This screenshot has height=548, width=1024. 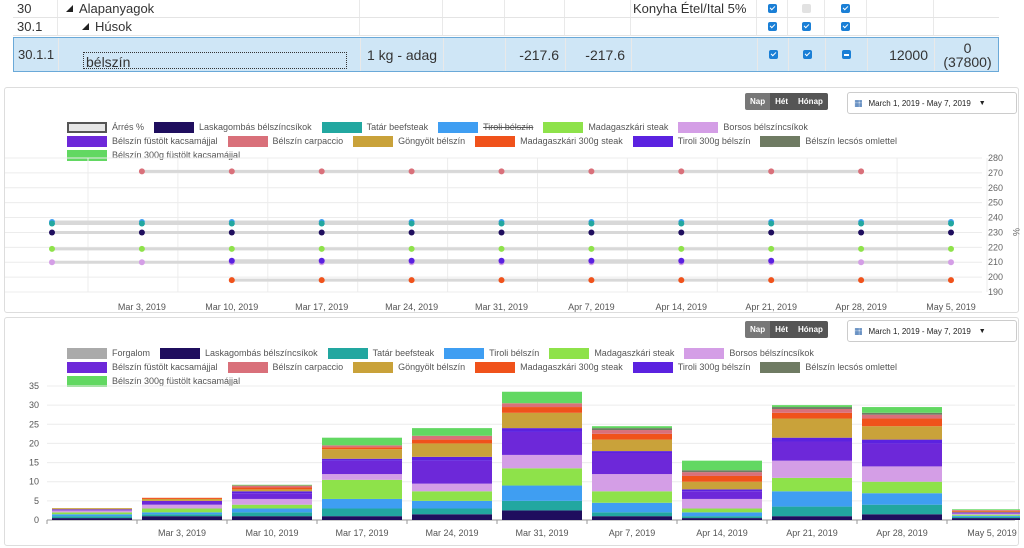 What do you see at coordinates (995, 247) in the screenshot?
I see `y-tick-label: 220` at bounding box center [995, 247].